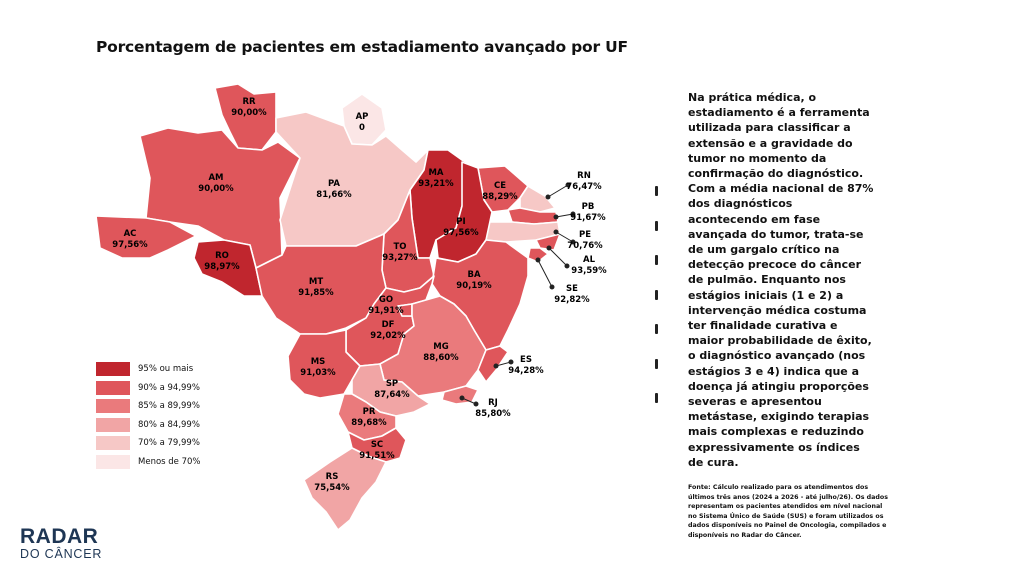 The width and height of the screenshot is (1024, 576). I want to click on state-value-ma: 93,21%, so click(436, 184).